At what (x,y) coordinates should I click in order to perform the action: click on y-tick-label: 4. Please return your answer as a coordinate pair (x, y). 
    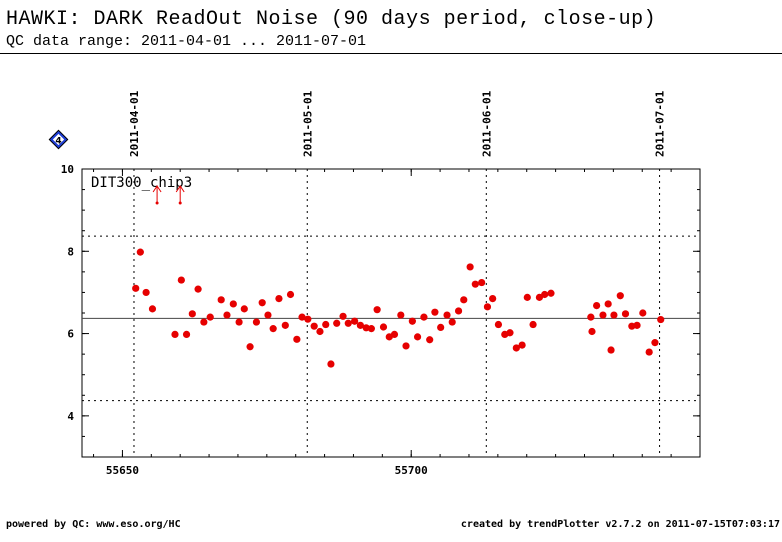
    Looking at the image, I should click on (70, 416).